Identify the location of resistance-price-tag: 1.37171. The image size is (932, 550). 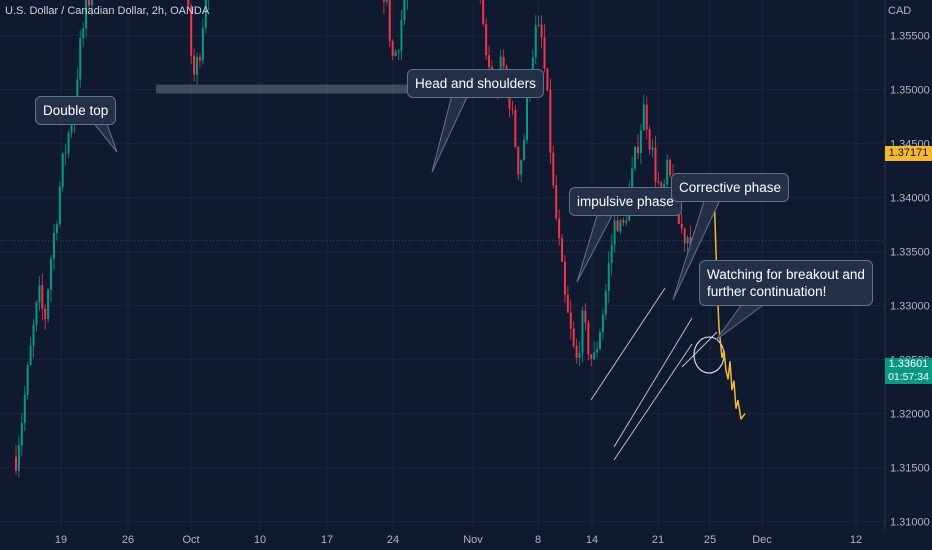
(908, 153).